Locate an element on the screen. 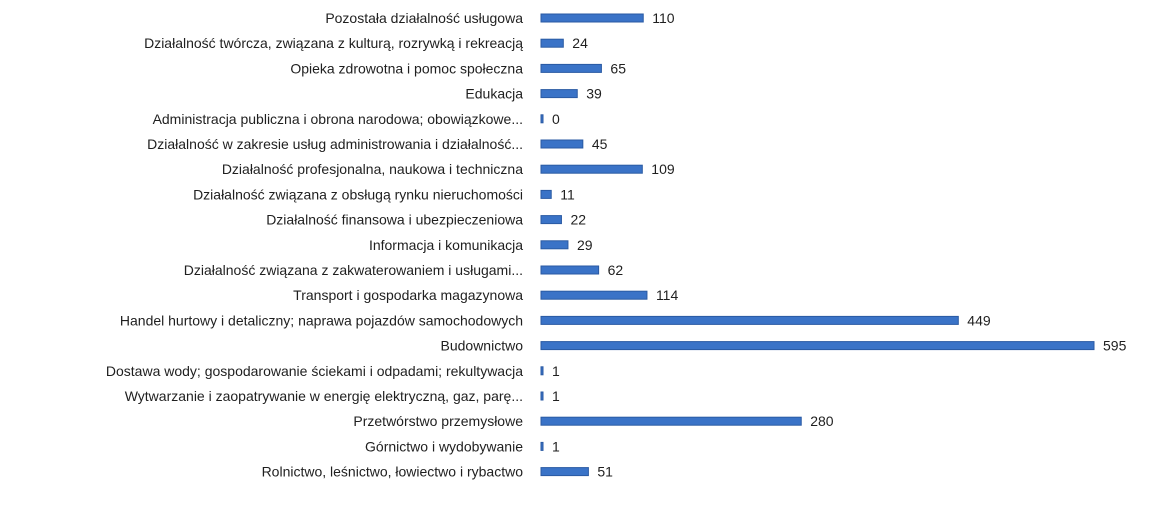  value-label: 114 is located at coordinates (667, 295).